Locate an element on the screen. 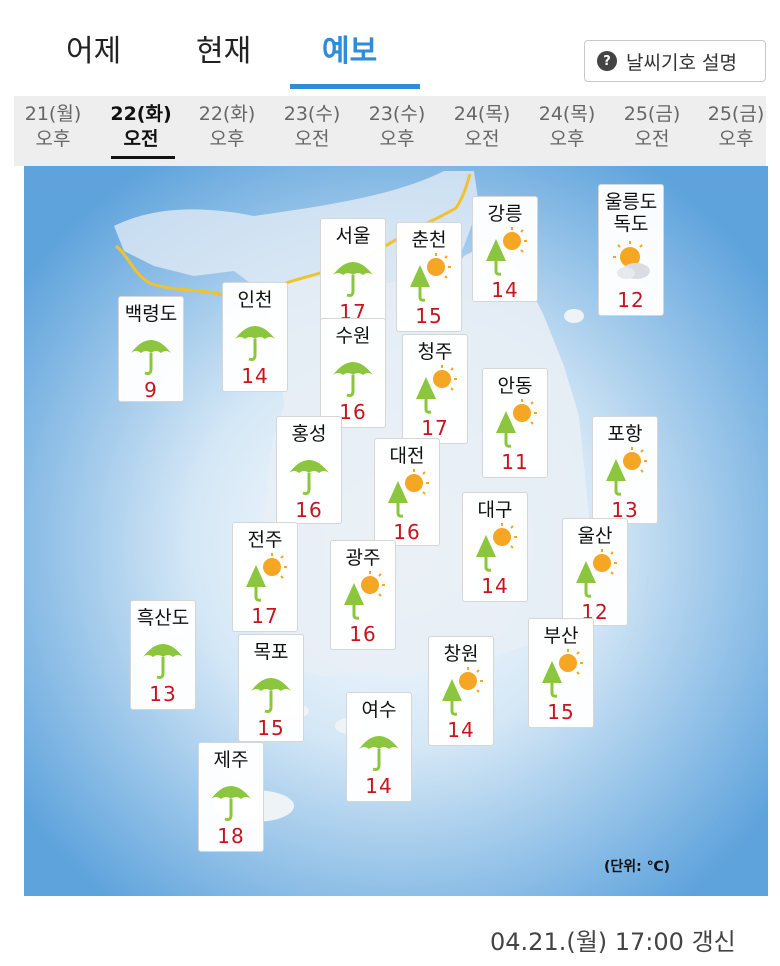 The width and height of the screenshot is (780, 966). tab-forecast: 예보 is located at coordinates (350, 51).